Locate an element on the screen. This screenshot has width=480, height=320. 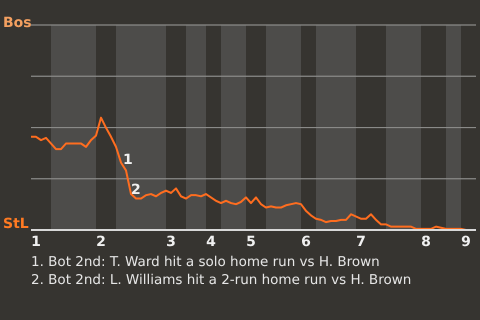
text: 1. Bot 2nd: T. Ward hit a solo home run vs H. Brown is located at coordinates (206, 262).